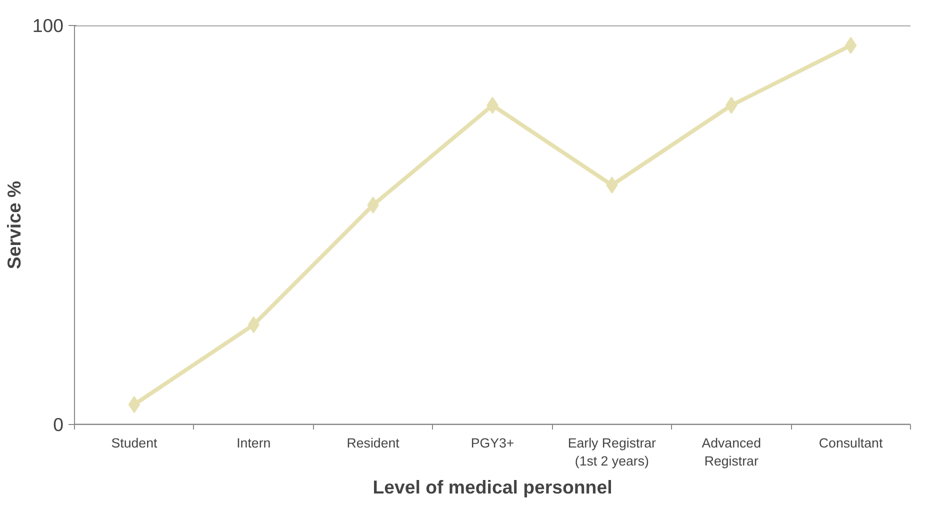 The height and width of the screenshot is (508, 947). What do you see at coordinates (13, 225) in the screenshot?
I see `y-axis-title: Service %` at bounding box center [13, 225].